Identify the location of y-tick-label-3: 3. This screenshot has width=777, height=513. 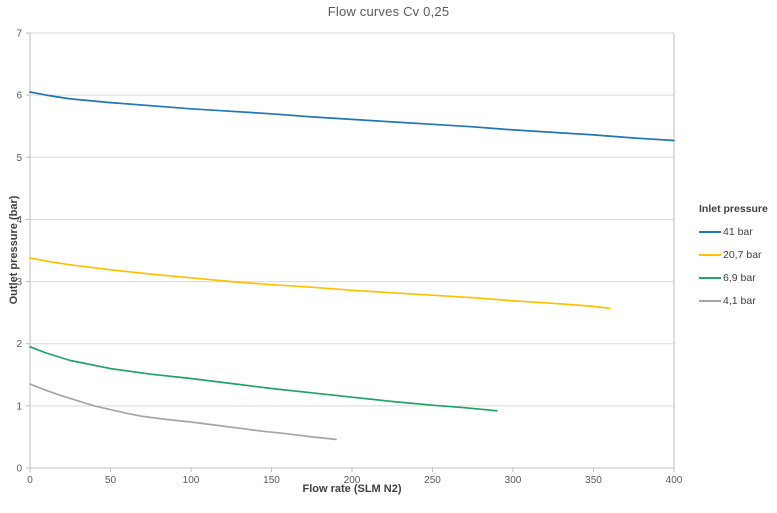
(19, 282).